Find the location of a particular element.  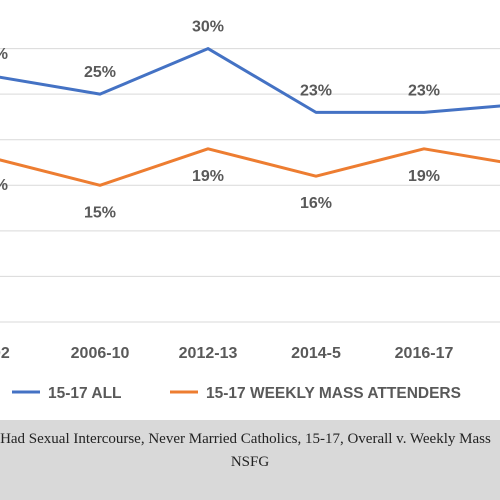

series-line-all is located at coordinates (250, 80).